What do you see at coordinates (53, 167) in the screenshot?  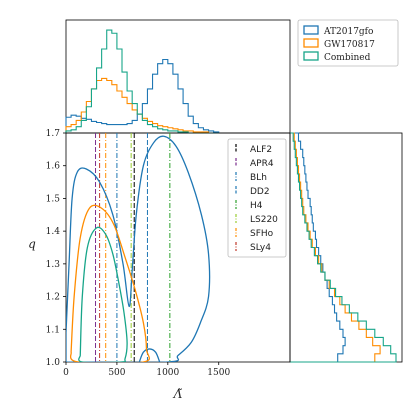 I see `y-tick-label: 1.6` at bounding box center [53, 167].